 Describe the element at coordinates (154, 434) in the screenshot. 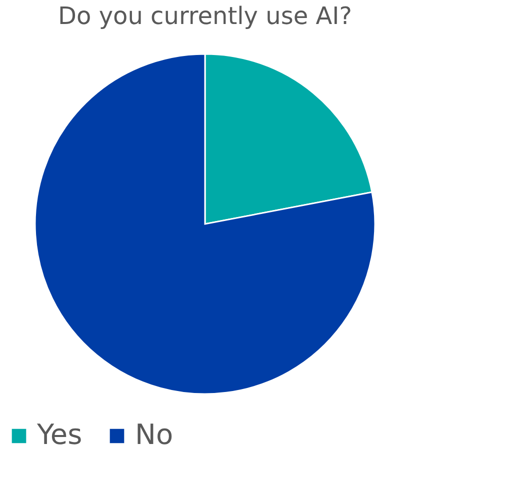

I see `legend-label: No` at that location.